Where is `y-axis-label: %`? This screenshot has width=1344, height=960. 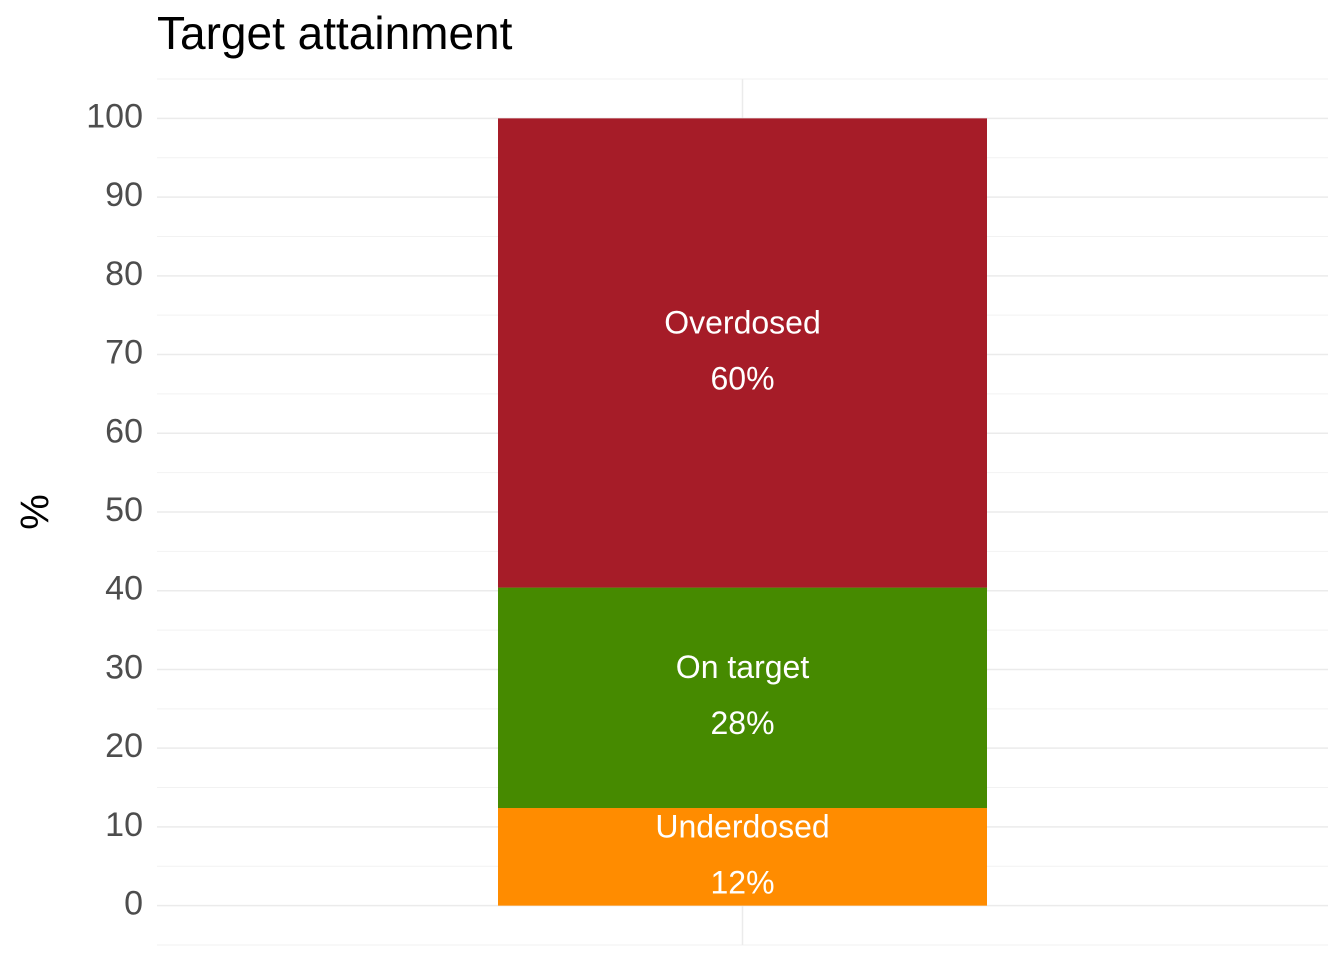
y-axis-label: % is located at coordinates (36, 512).